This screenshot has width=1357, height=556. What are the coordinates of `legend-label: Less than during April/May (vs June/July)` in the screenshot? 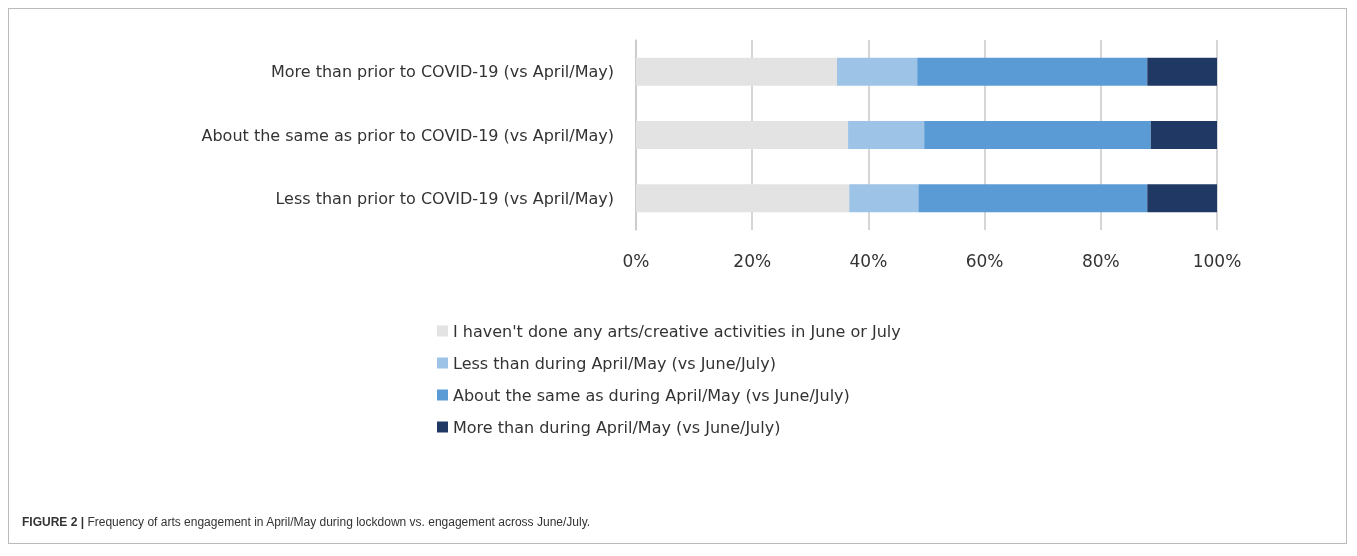 It's located at (614, 363).